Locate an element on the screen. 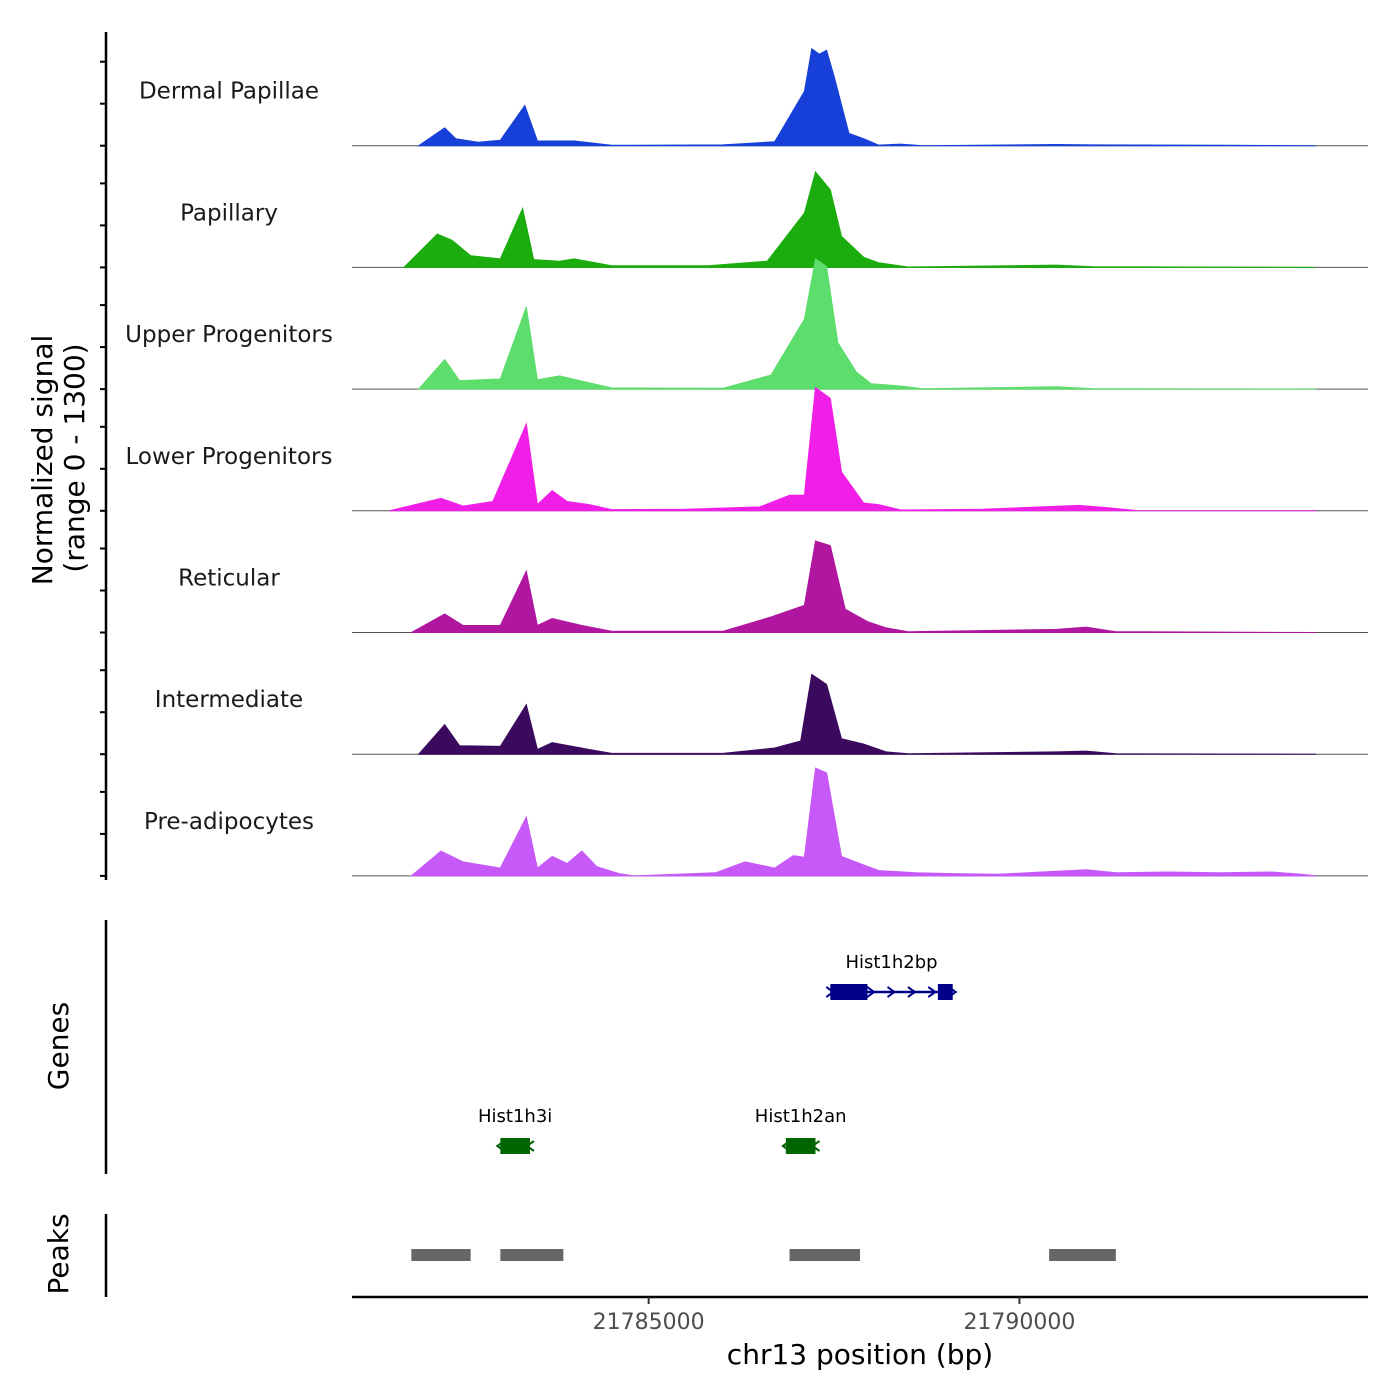  y-axis-title-line1: Normalized signal is located at coordinates (42, 460).